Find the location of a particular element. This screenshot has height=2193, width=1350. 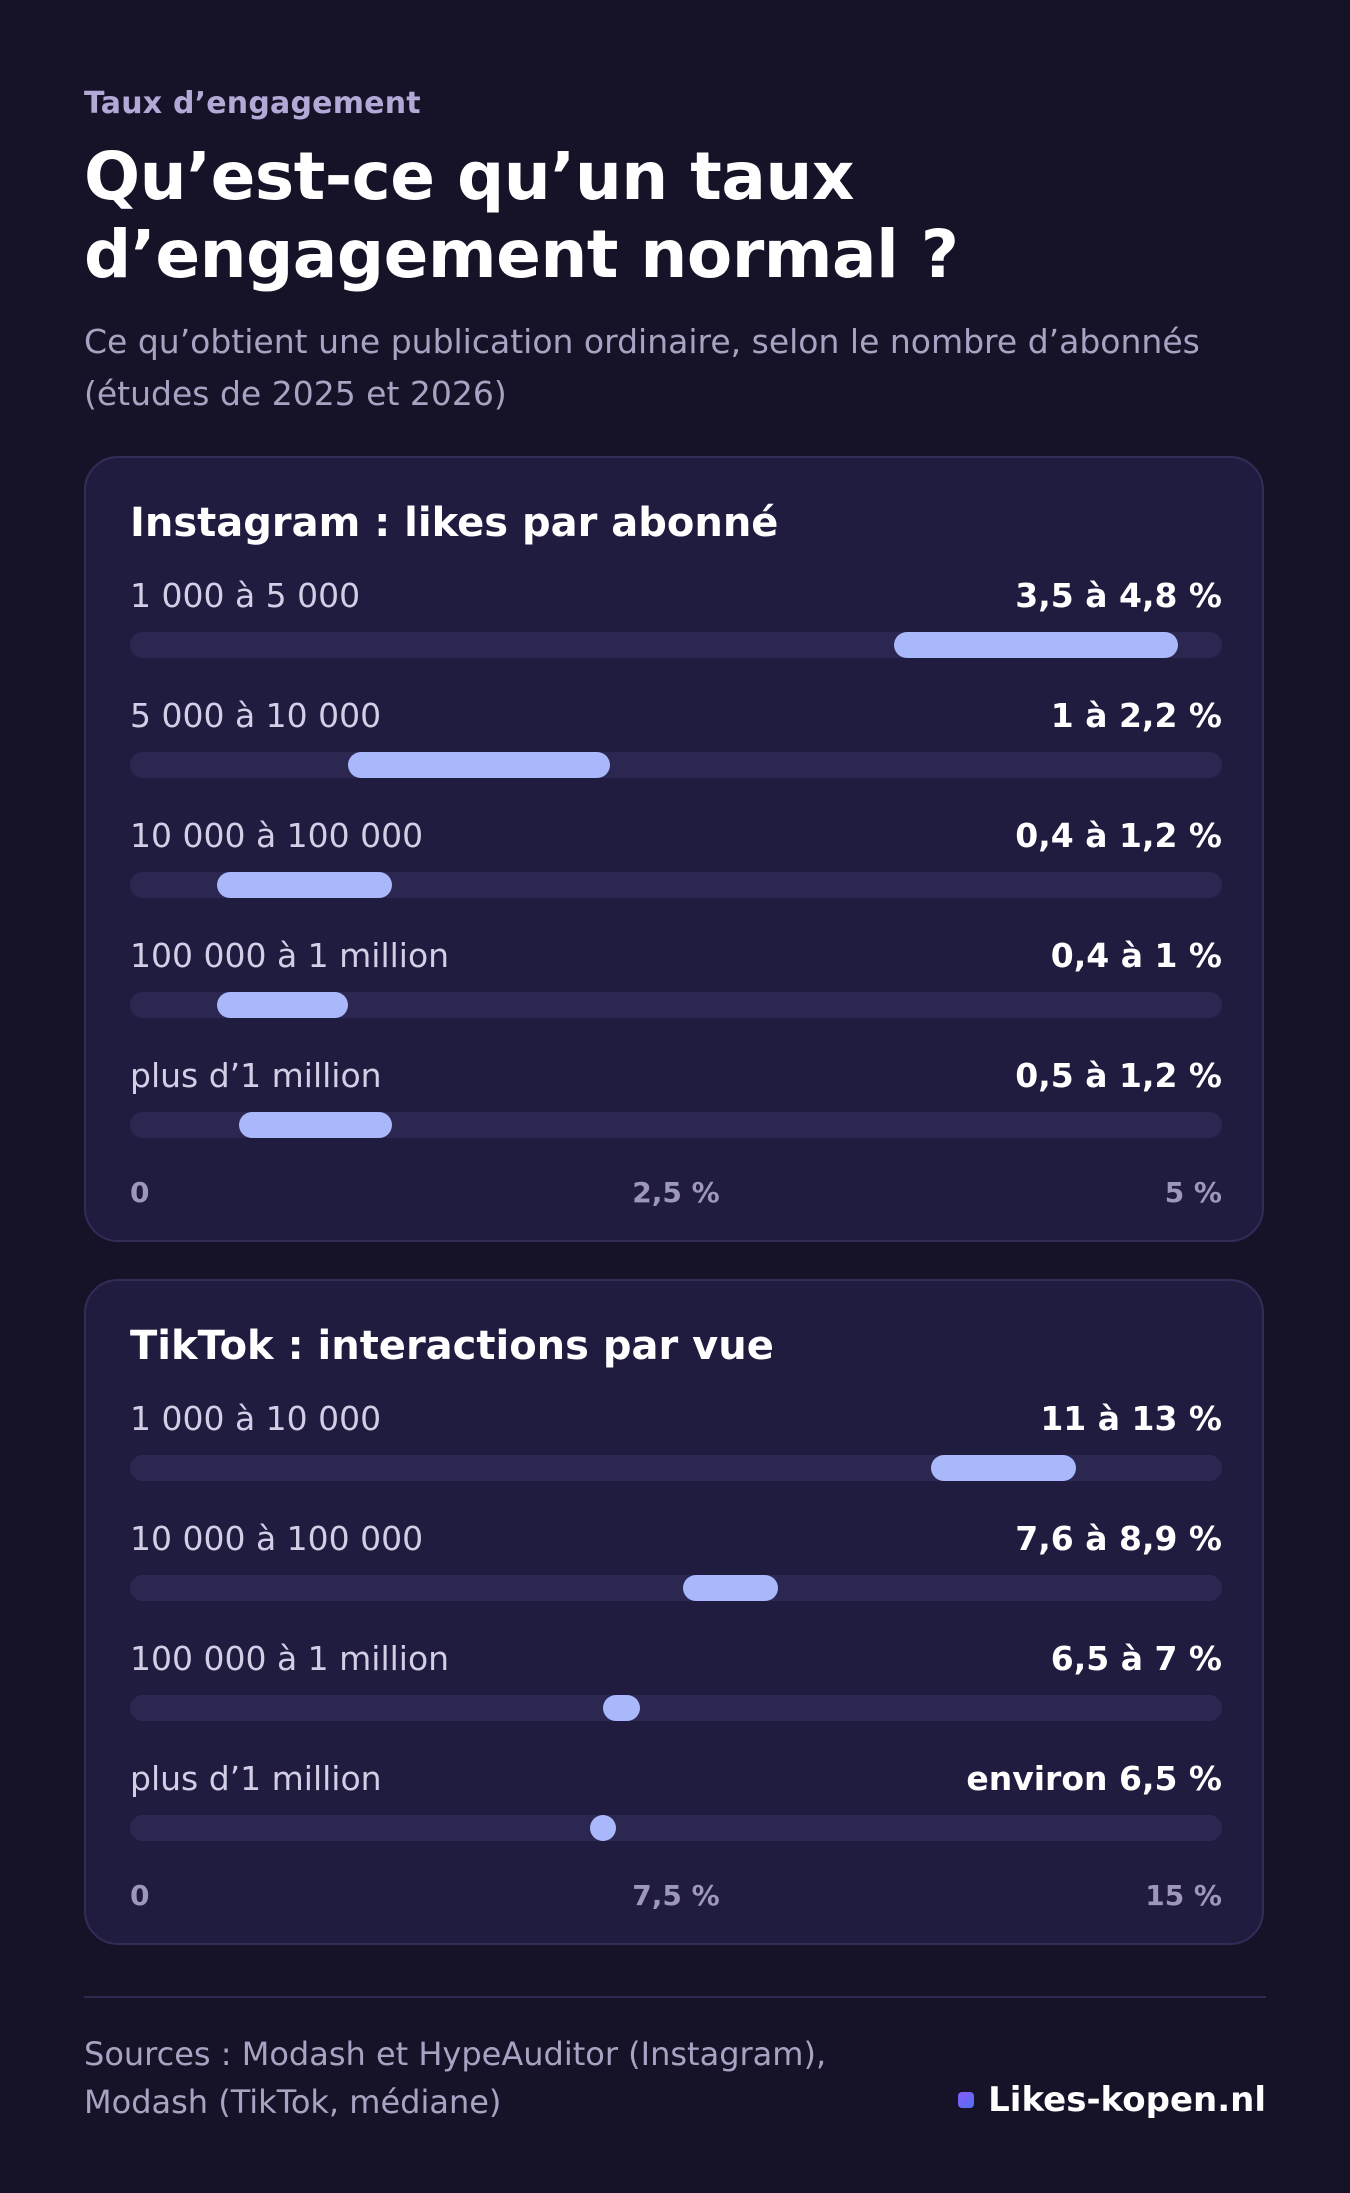

brand-square-icon is located at coordinates (966, 2100).